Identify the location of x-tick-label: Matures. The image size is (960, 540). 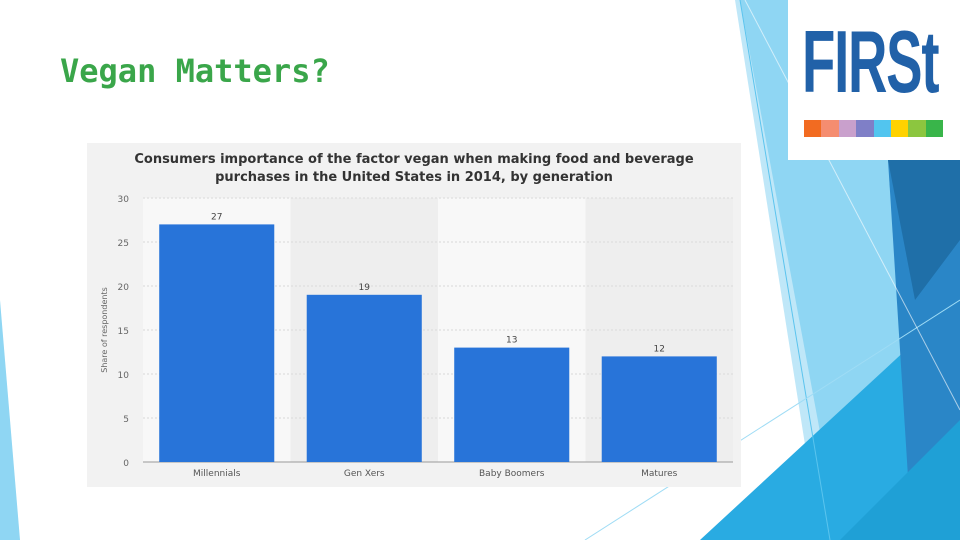
(659, 474).